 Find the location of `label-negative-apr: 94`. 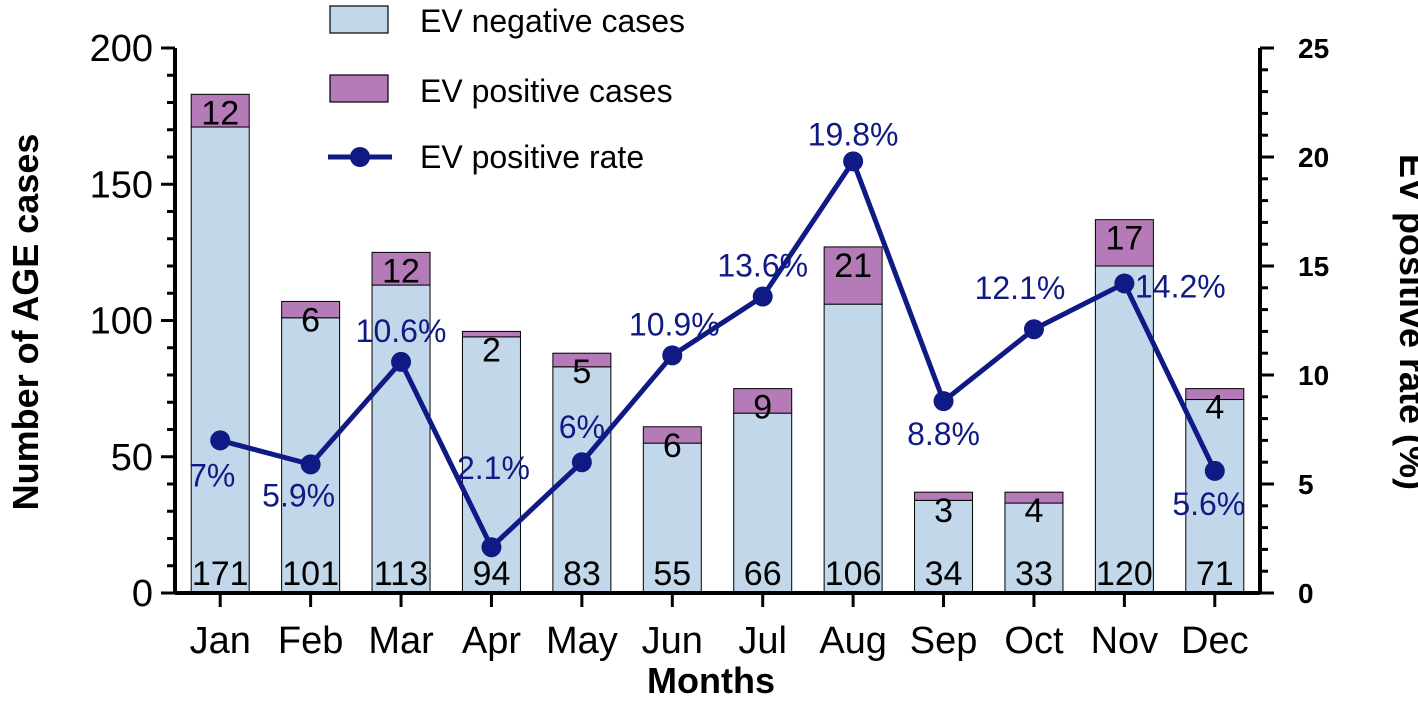

label-negative-apr: 94 is located at coordinates (492, 574).